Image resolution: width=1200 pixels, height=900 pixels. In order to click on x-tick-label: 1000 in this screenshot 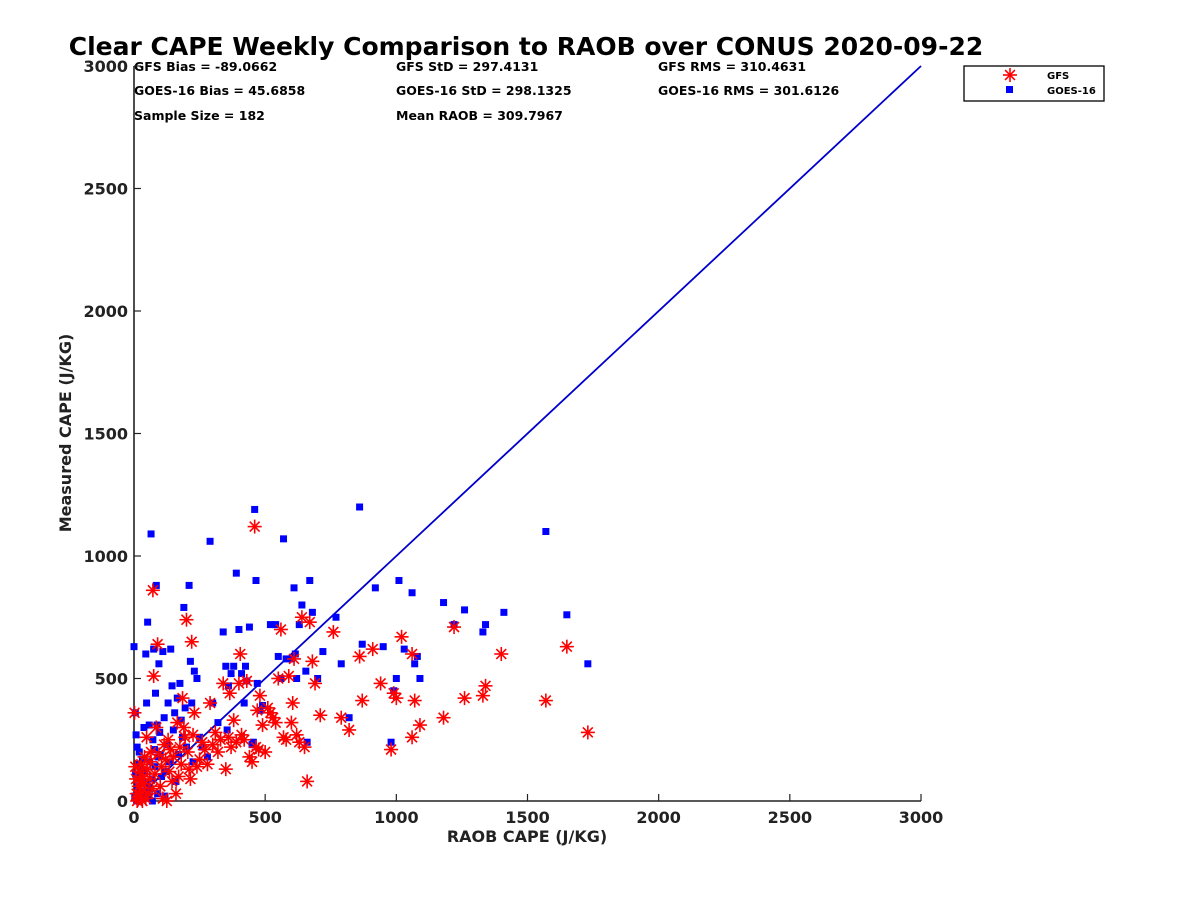, I will do `click(396, 817)`.